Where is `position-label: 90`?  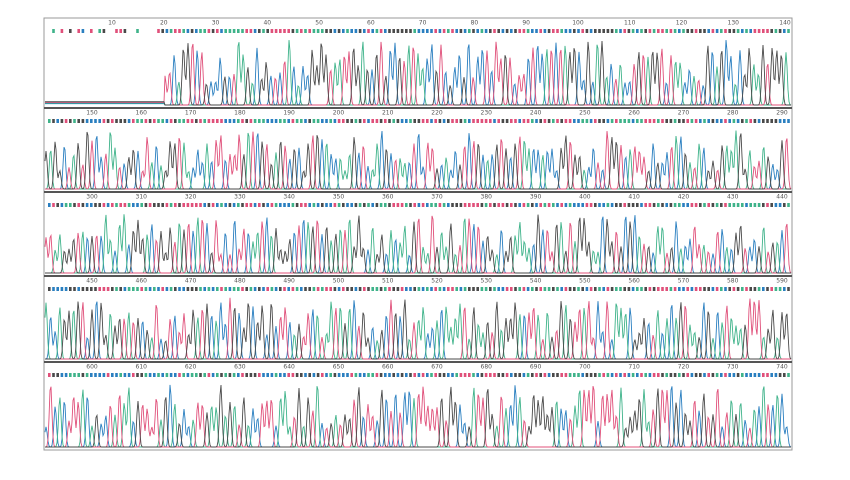
position-label: 90 is located at coordinates (526, 23).